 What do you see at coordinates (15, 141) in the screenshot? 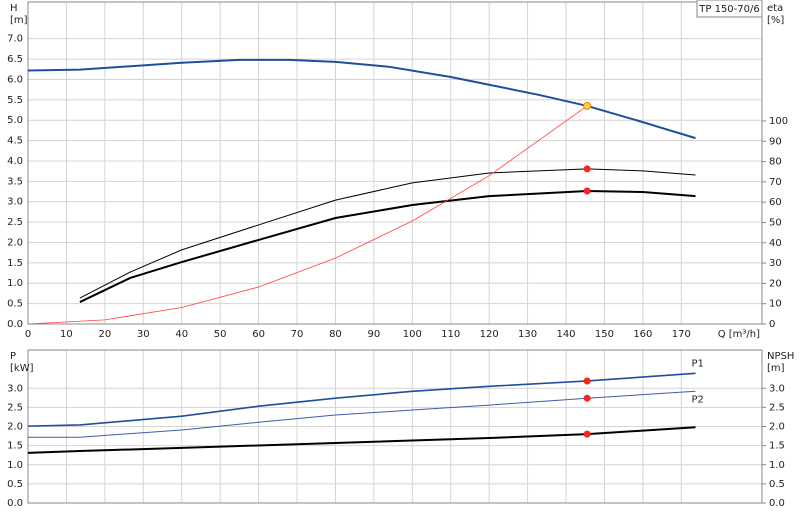
I see `y-tick-label: 4.5` at bounding box center [15, 141].